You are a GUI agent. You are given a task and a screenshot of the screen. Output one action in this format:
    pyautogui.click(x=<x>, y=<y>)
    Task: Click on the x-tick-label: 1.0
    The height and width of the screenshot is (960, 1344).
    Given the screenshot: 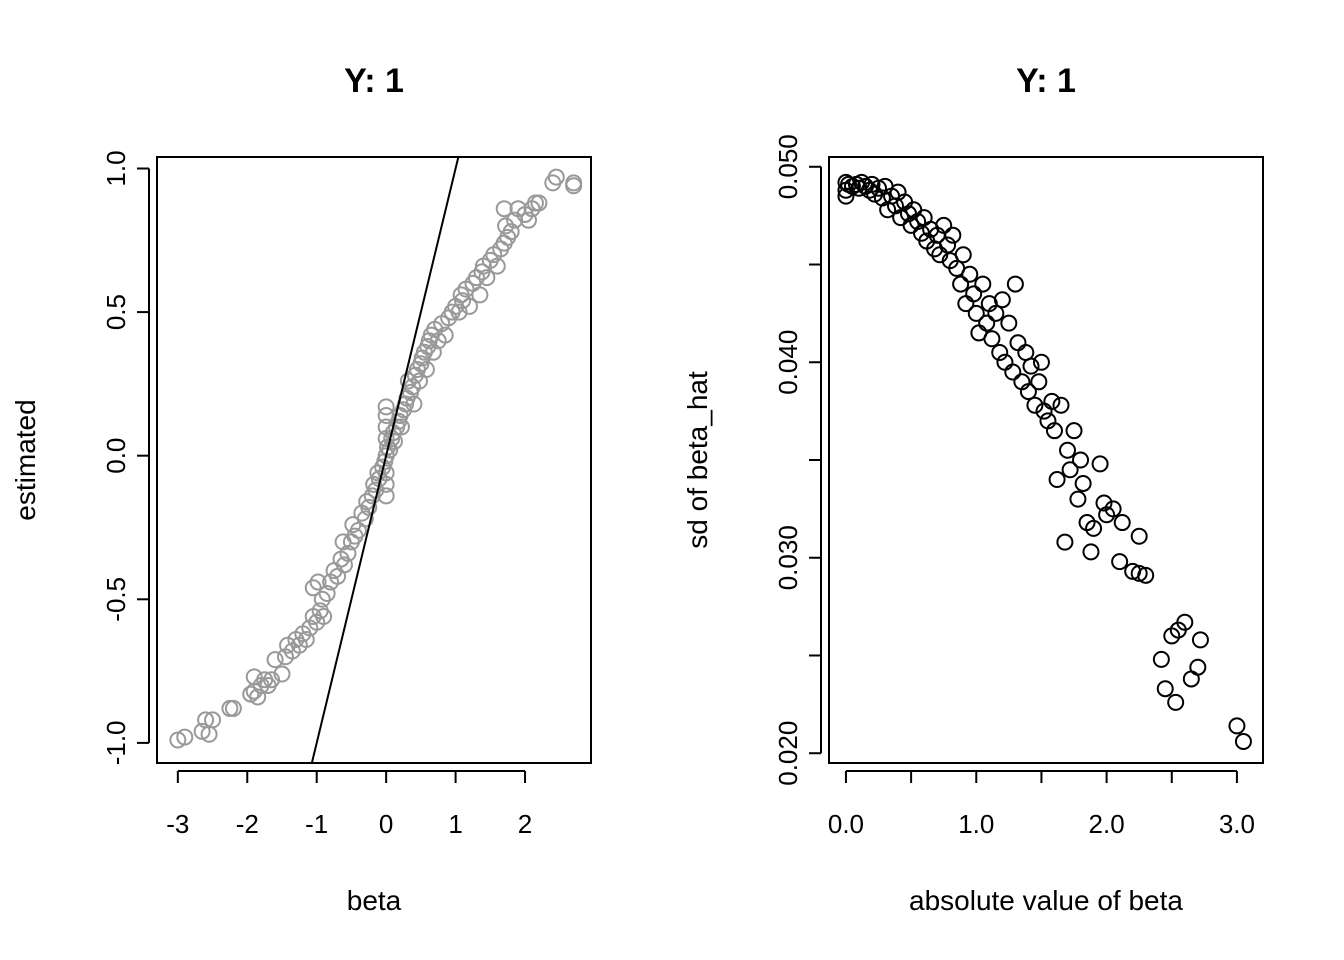 What is the action you would take?
    pyautogui.click(x=976, y=824)
    